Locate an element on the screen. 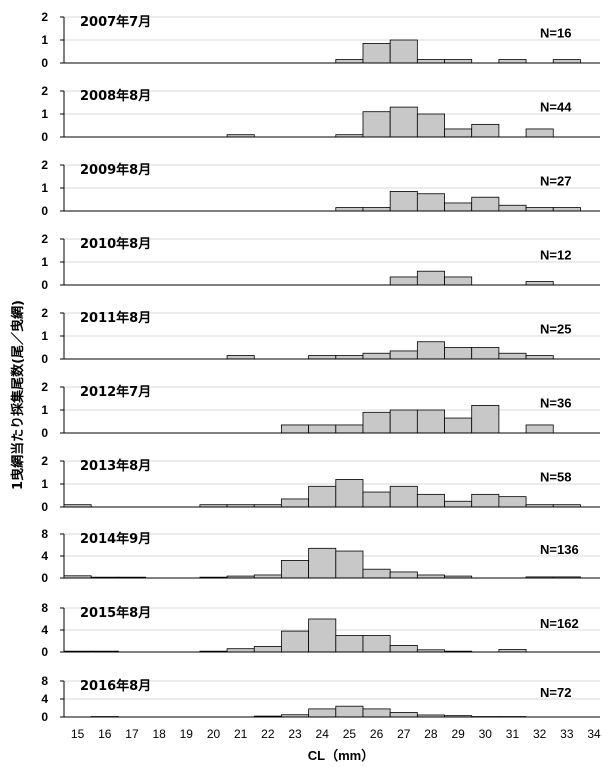 The height and width of the screenshot is (767, 602). x-tick-label: 24 is located at coordinates (323, 734).